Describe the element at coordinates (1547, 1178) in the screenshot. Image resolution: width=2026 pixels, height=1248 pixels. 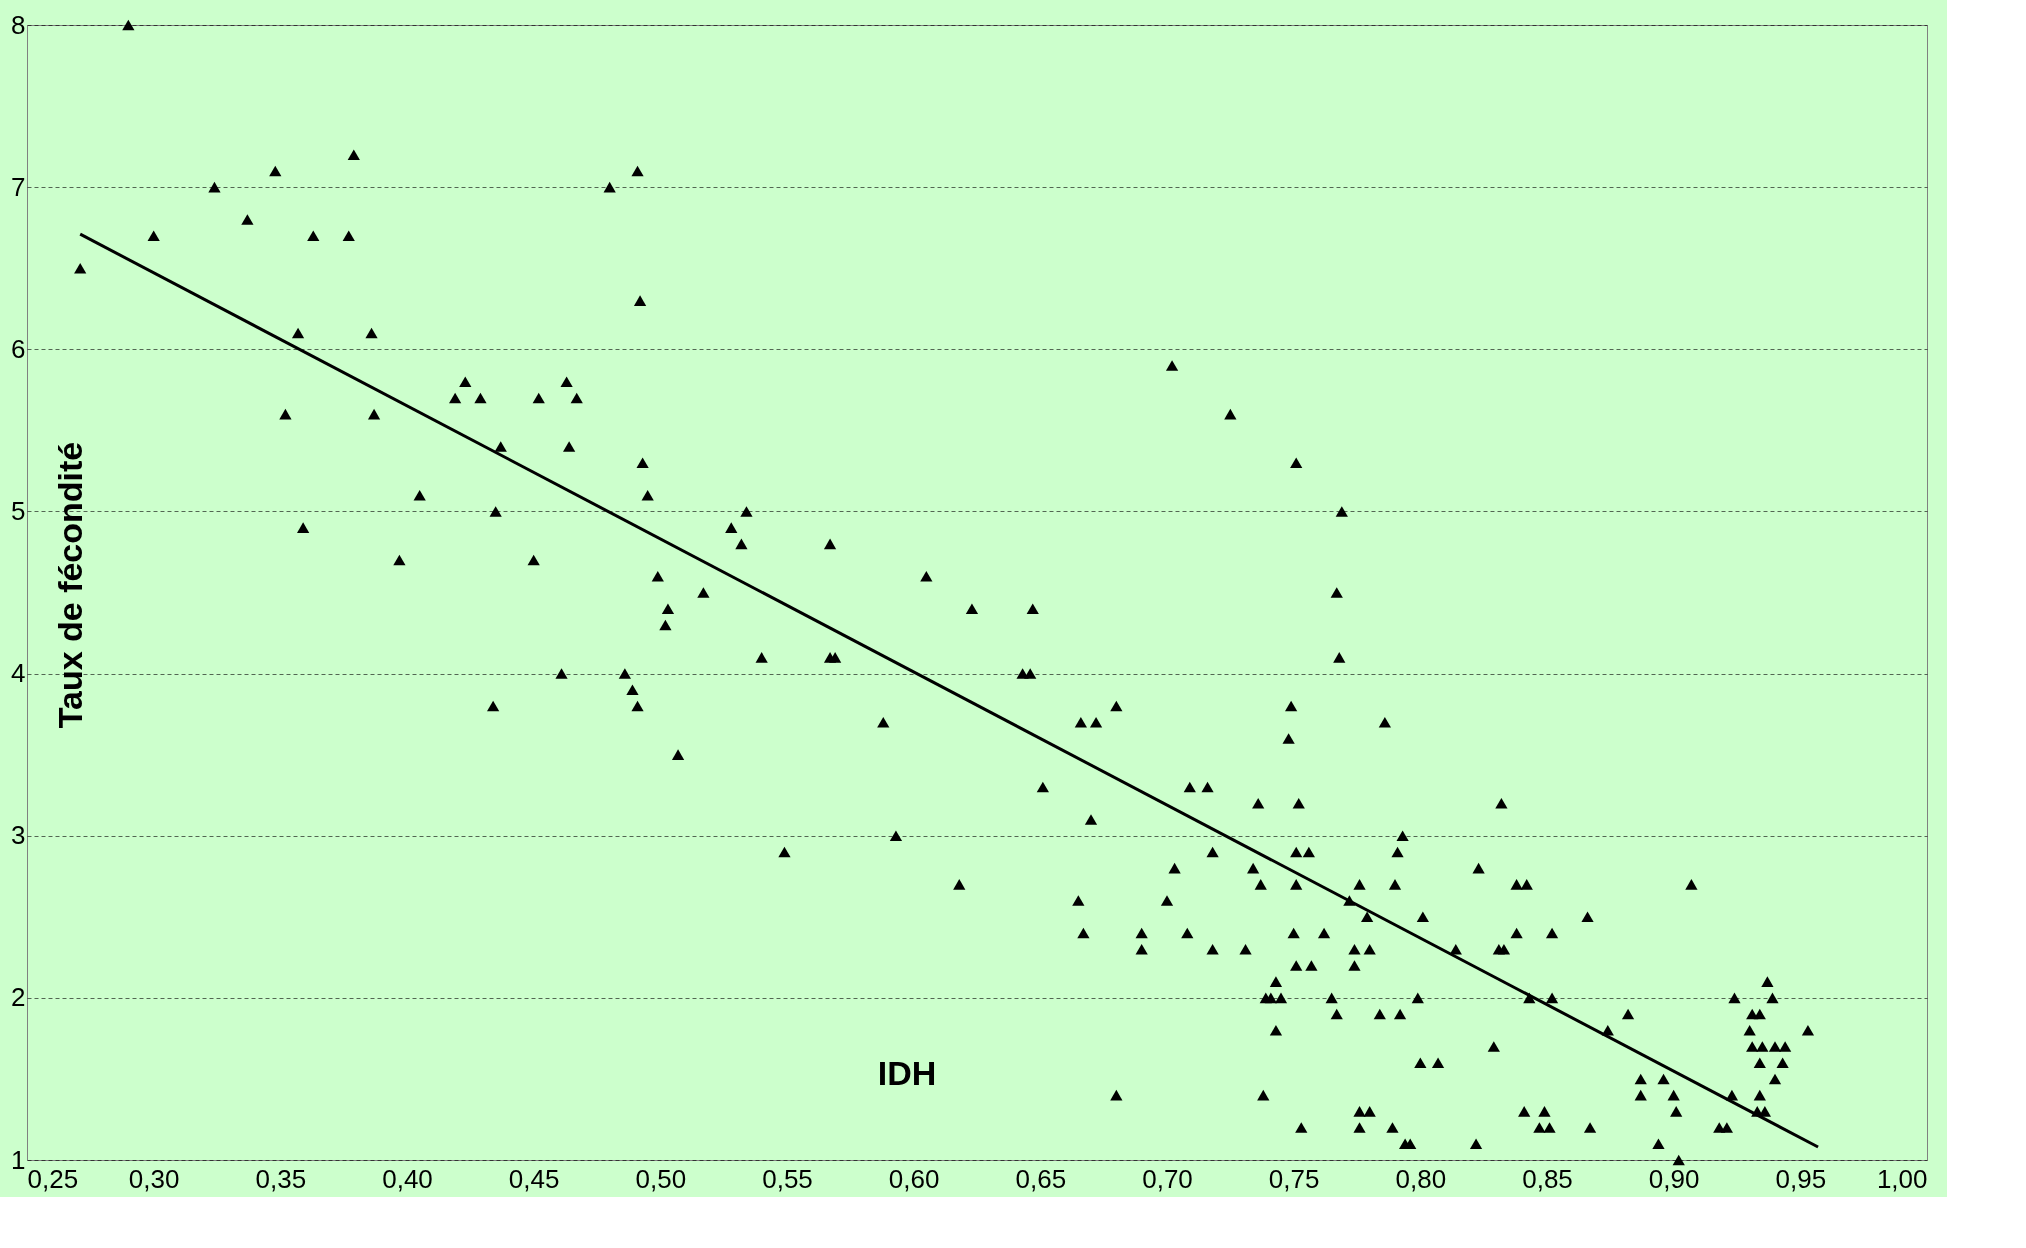
I see `x-tick-label: 0,85` at that location.